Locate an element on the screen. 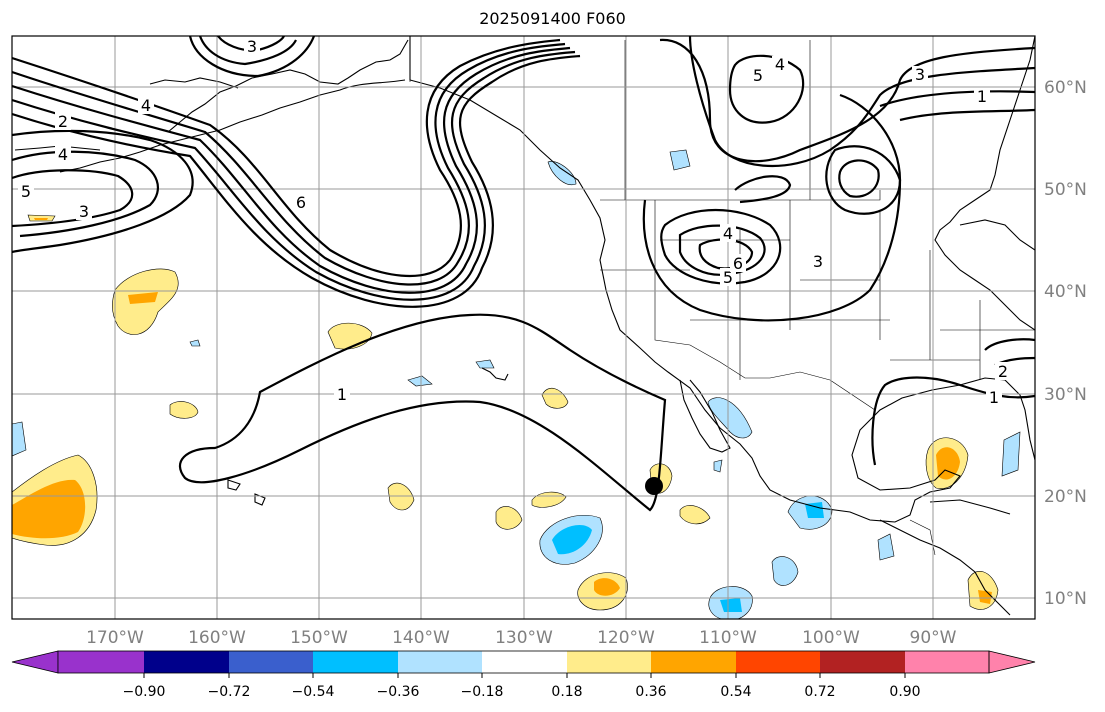 The height and width of the screenshot is (712, 1105). station-marker is located at coordinates (654, 486).